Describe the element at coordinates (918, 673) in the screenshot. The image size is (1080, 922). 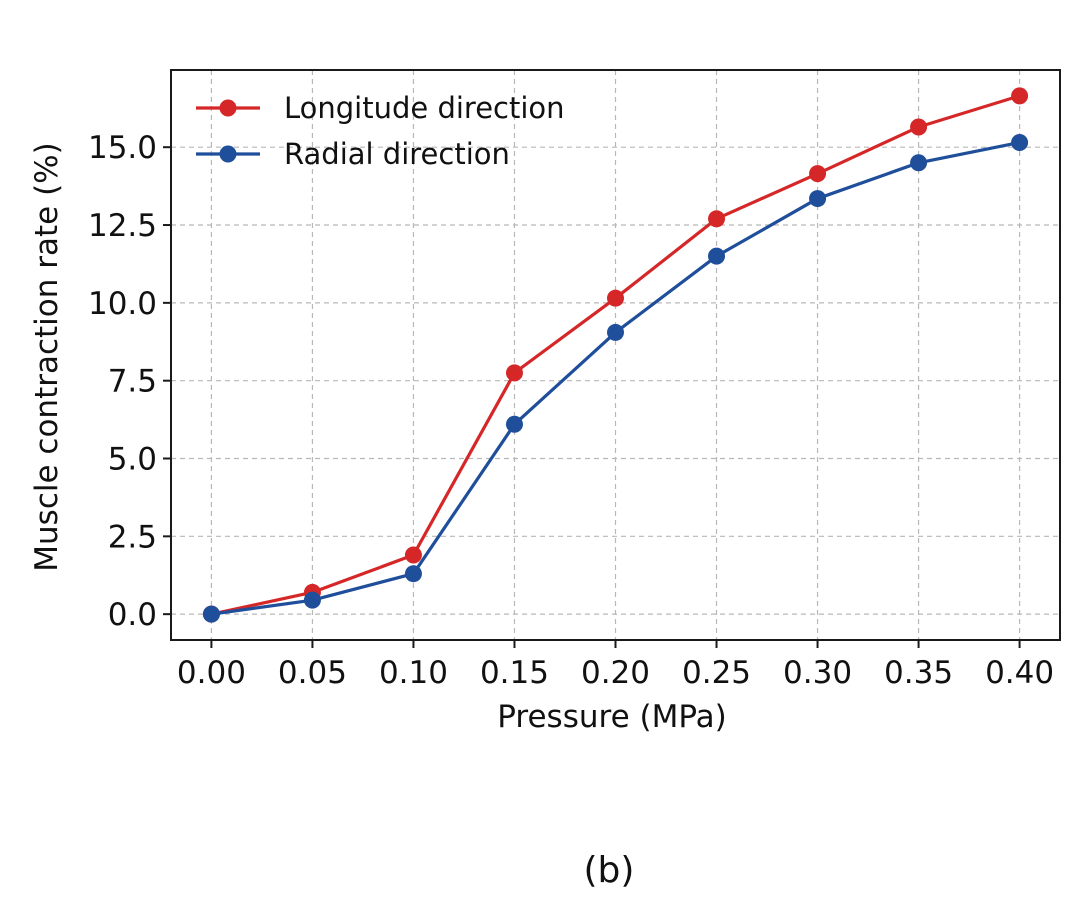
I see `x-tick-label: 0.35` at that location.